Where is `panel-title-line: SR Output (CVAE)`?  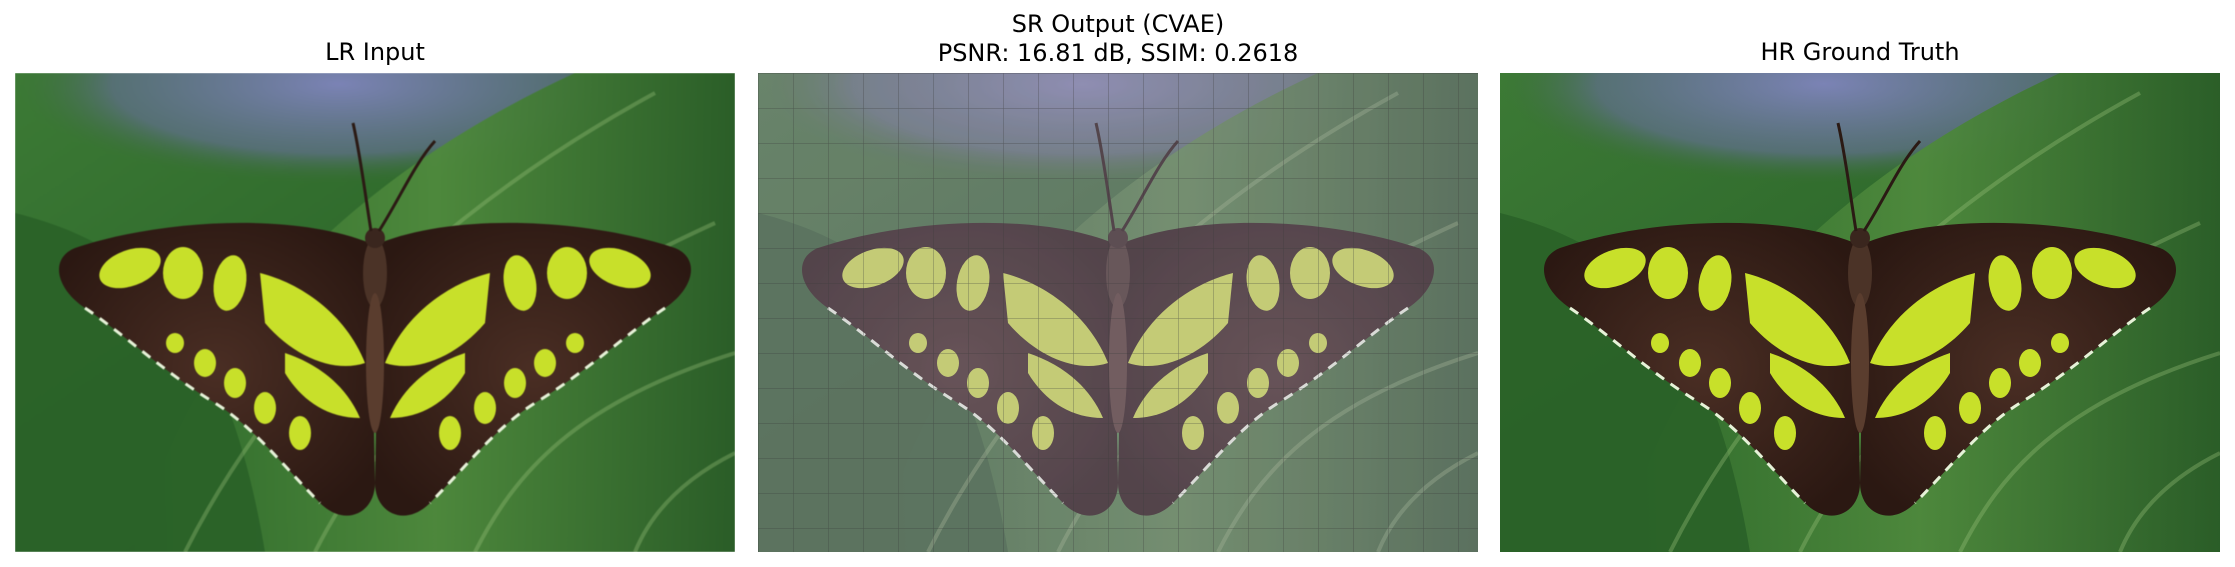
panel-title-line: SR Output (CVAE) is located at coordinates (1118, 24).